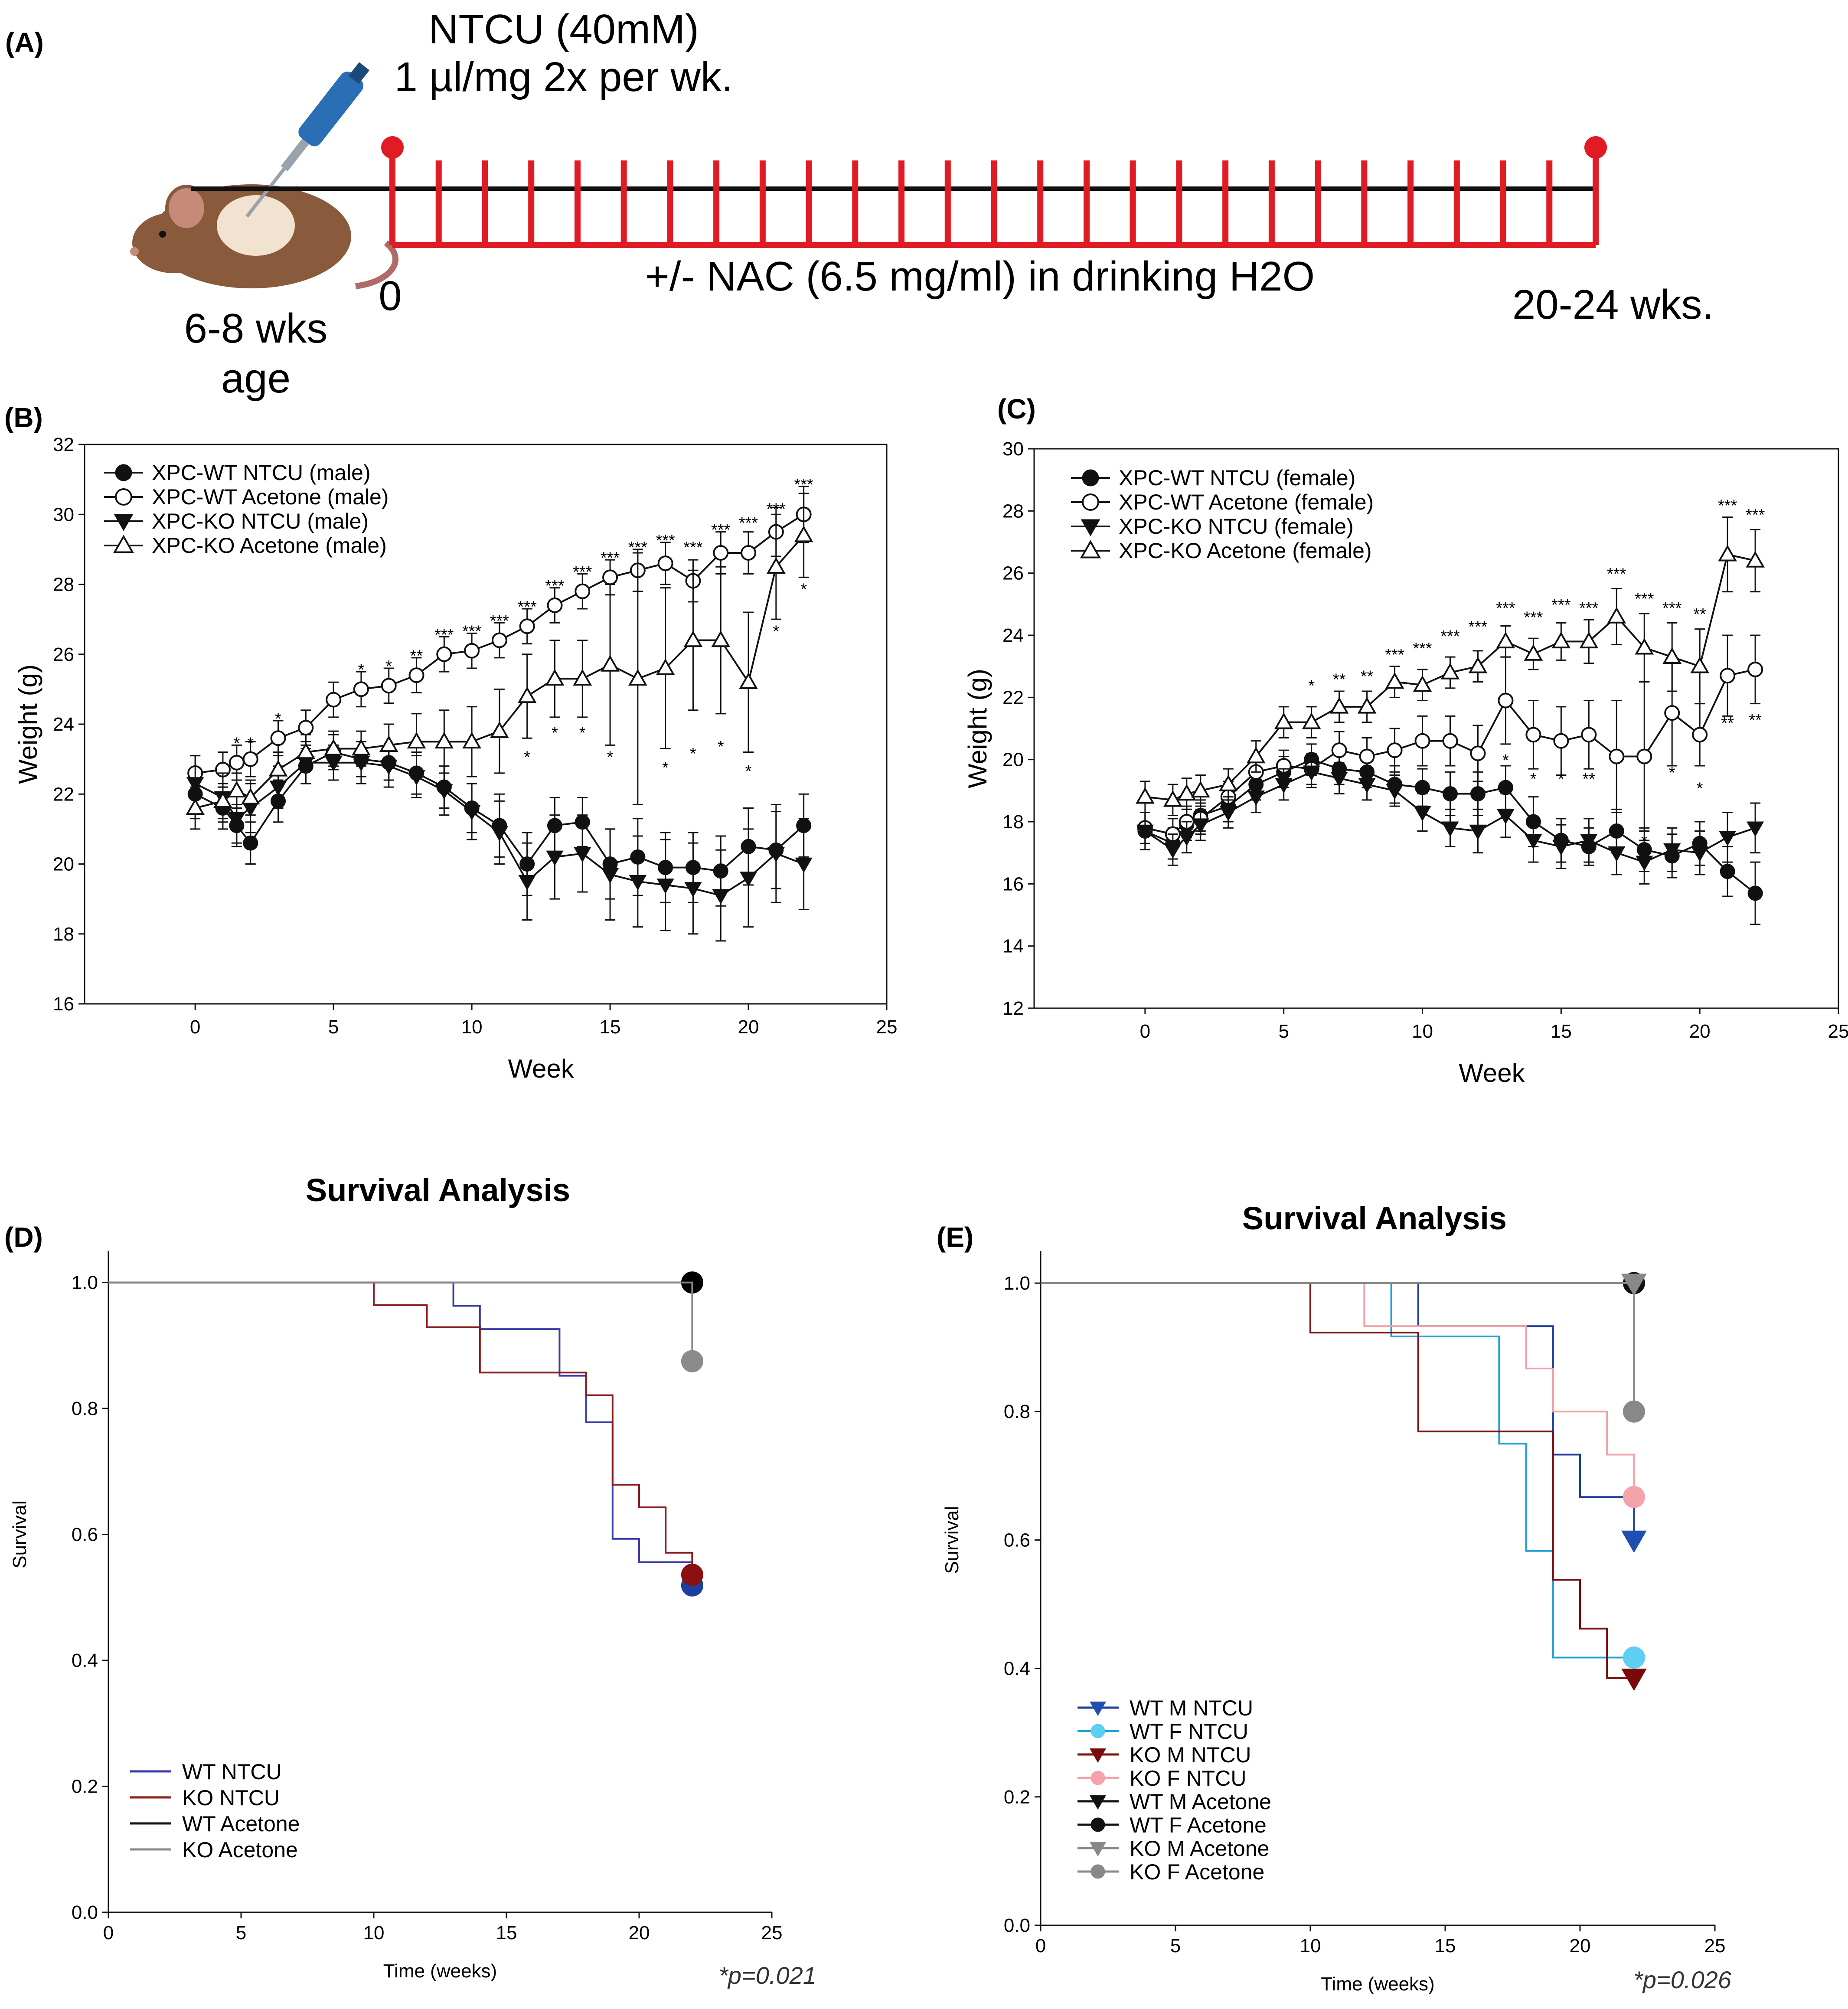  Describe the element at coordinates (265, 192) in the screenshot. I see `pipette-tip` at that location.